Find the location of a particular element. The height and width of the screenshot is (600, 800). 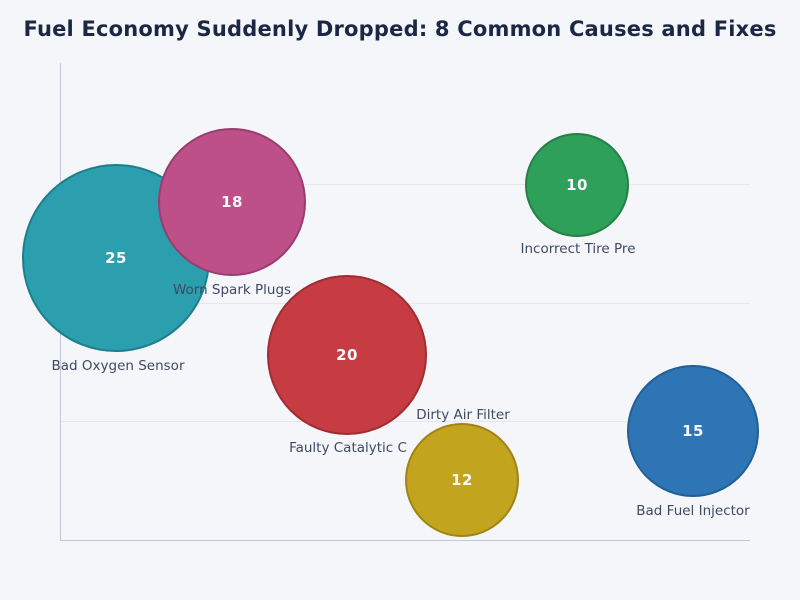

bubble-faulty-catalytic-converter: 20 is located at coordinates (347, 355).